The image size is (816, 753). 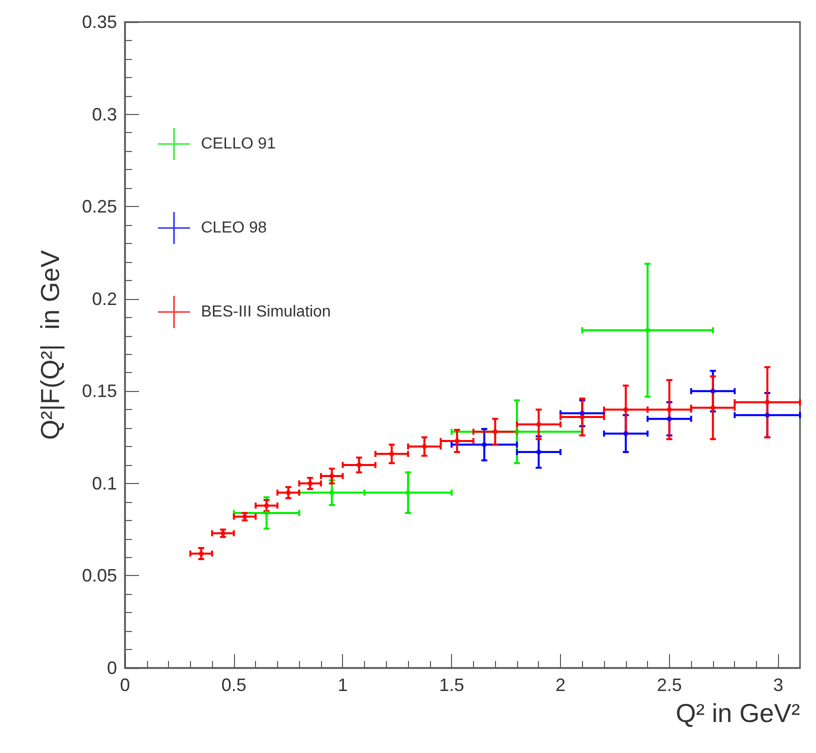 I want to click on x-tick-label: 1, so click(x=343, y=685).